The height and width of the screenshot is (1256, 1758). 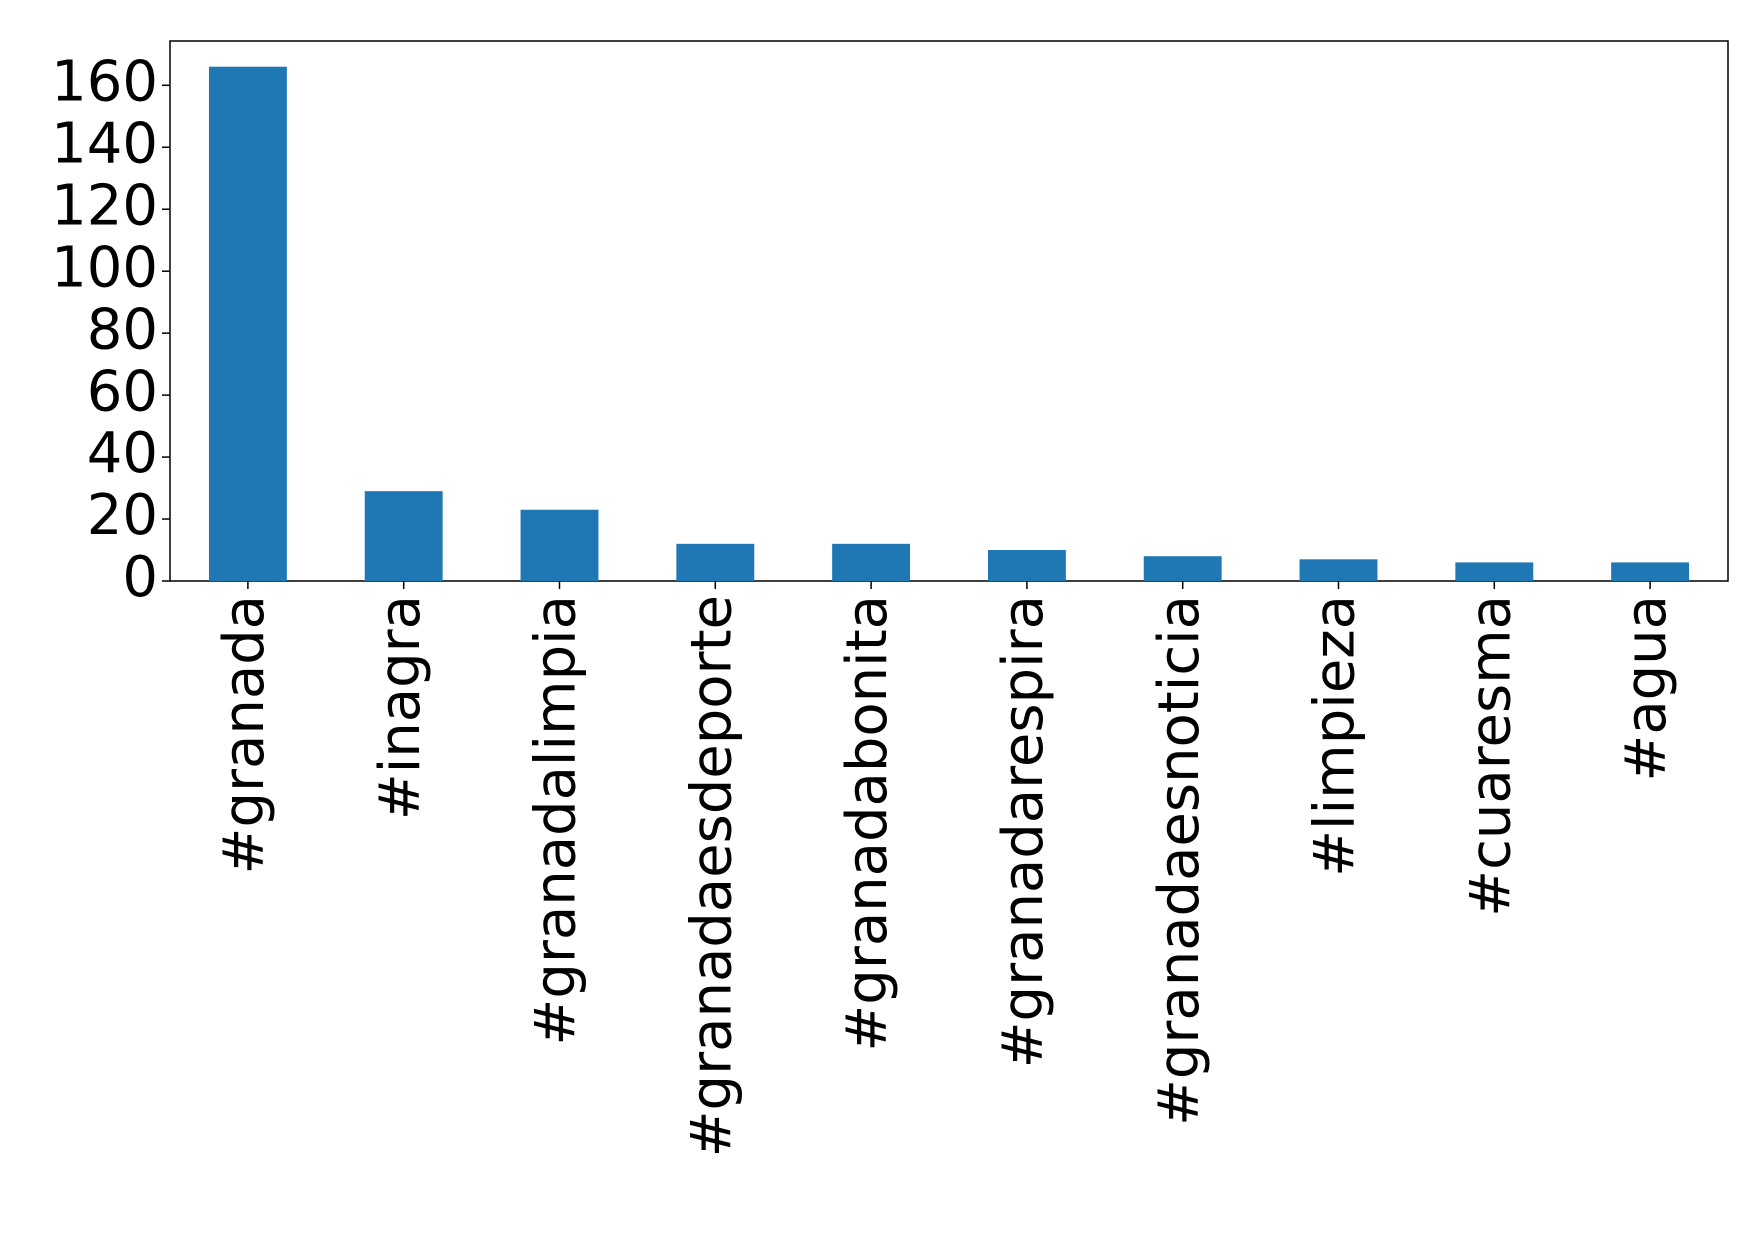 I want to click on y-tick-label: 20, so click(x=122, y=515).